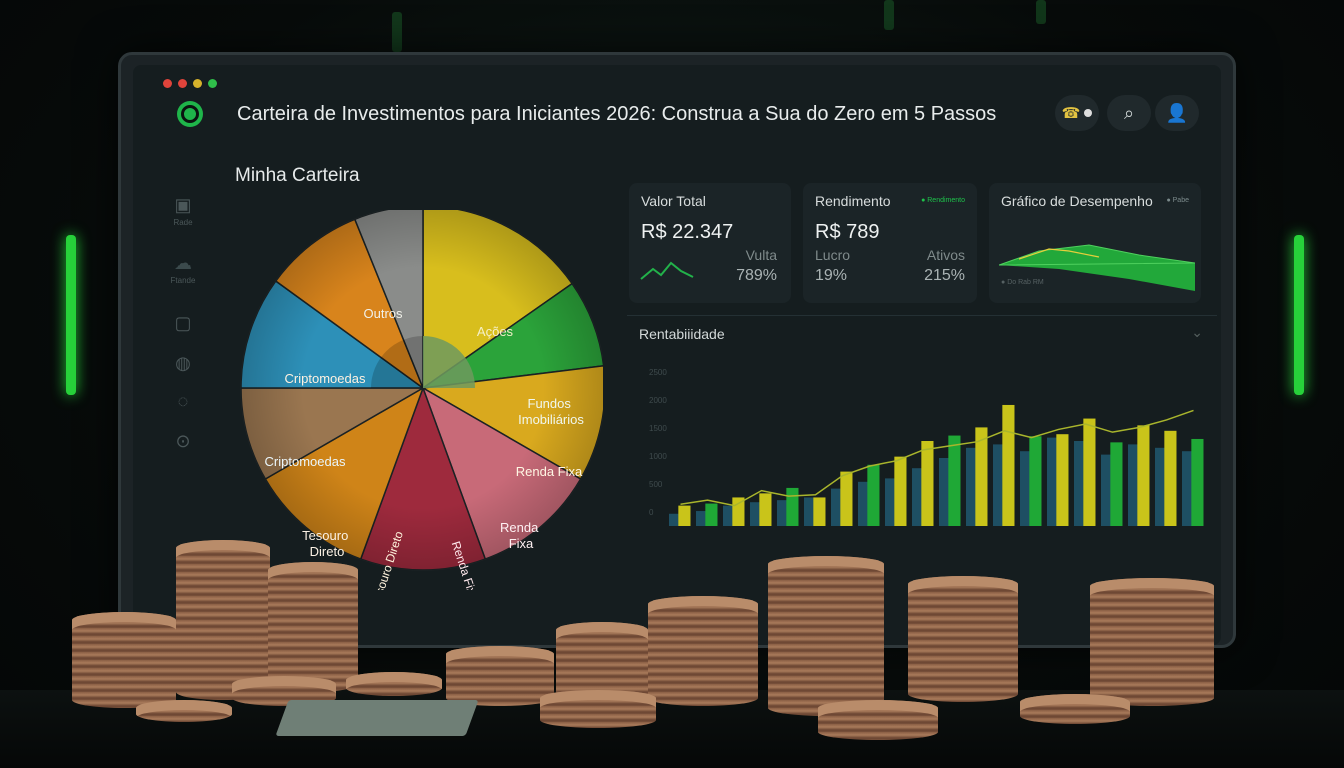 Image resolution: width=1344 pixels, height=768 pixels. I want to click on card-grafico-desempenho: Gráfico de Desempenho ● Pabe ● Do Rab RM, so click(1095, 243).